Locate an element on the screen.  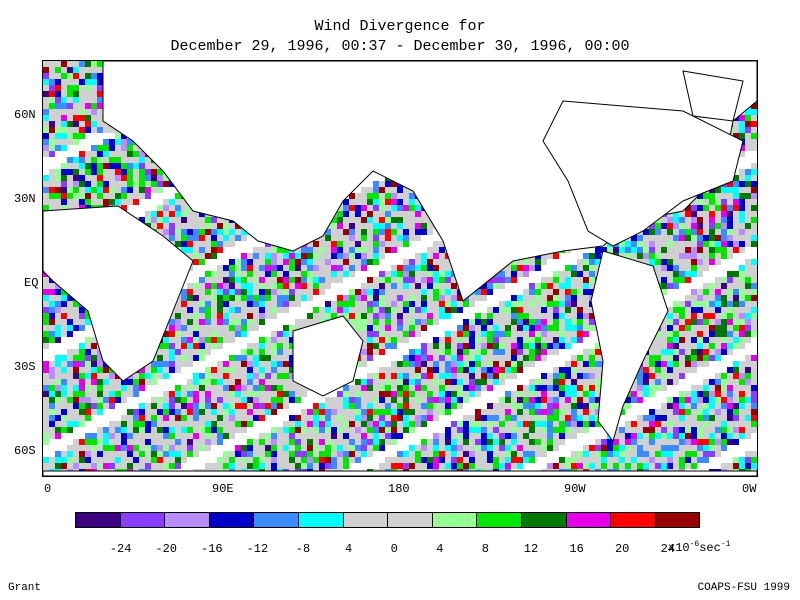
author-credit: Grant is located at coordinates (25, 588).